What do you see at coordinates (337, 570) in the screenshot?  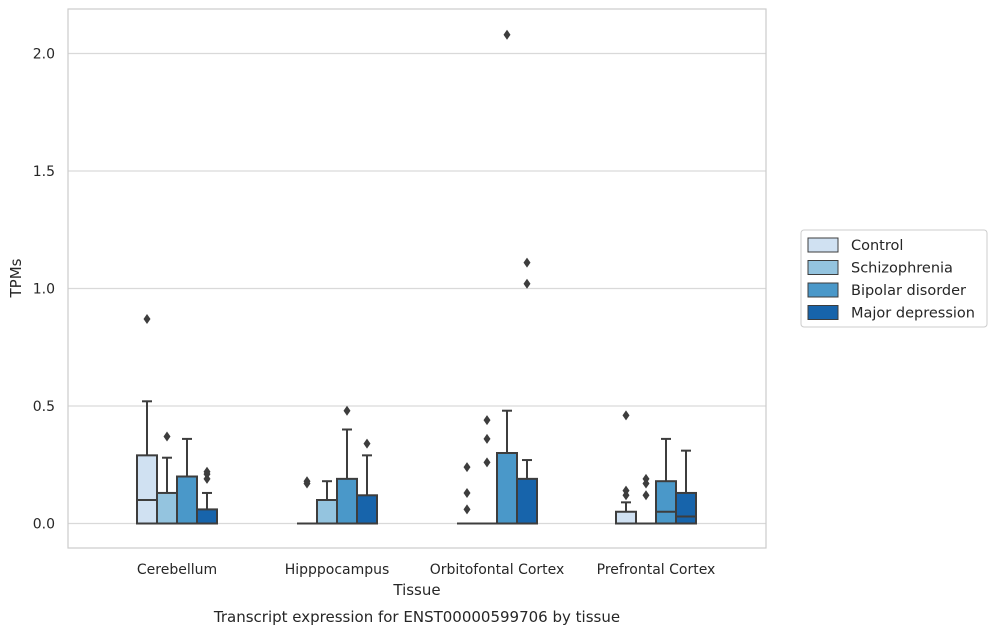 I see `x-tick-label: Hipppocampus` at bounding box center [337, 570].